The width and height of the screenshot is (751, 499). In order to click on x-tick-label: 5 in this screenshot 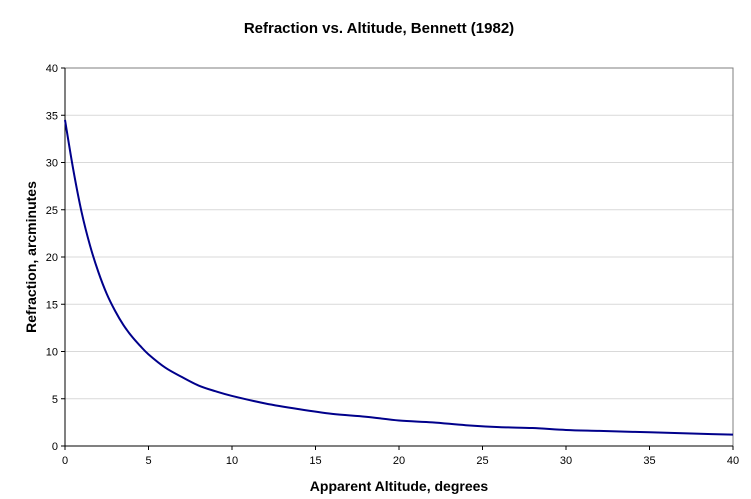, I will do `click(148, 461)`.